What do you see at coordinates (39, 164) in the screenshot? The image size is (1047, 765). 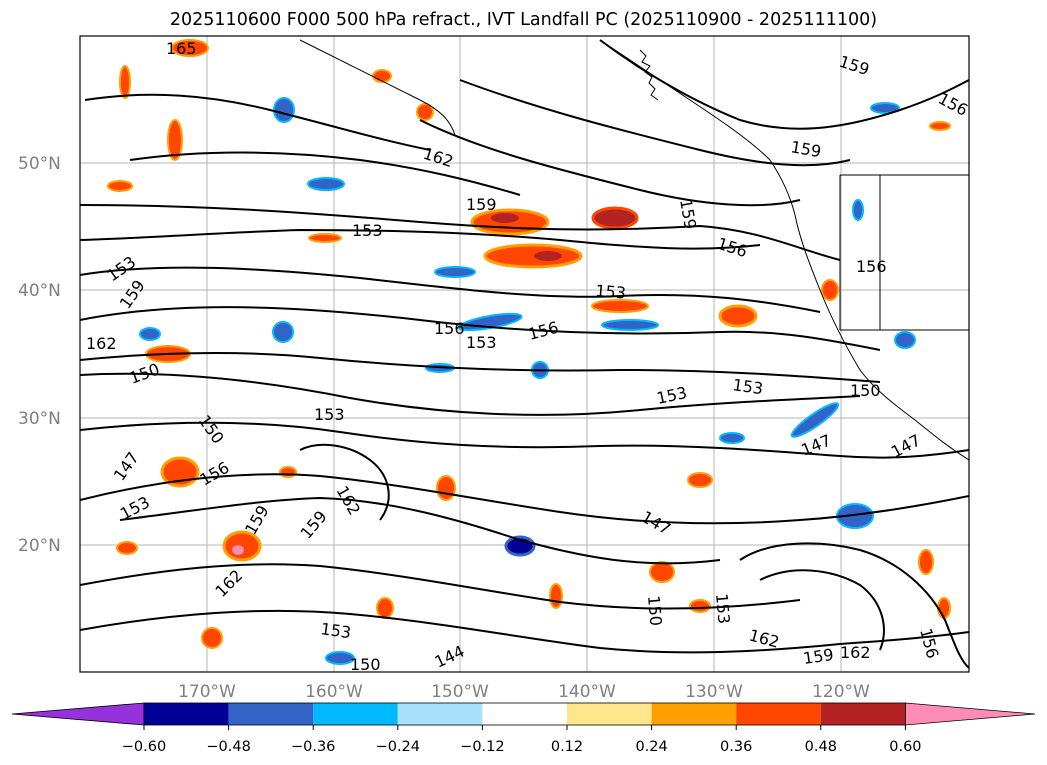 I see `lat-label-50n: 50°N` at bounding box center [39, 164].